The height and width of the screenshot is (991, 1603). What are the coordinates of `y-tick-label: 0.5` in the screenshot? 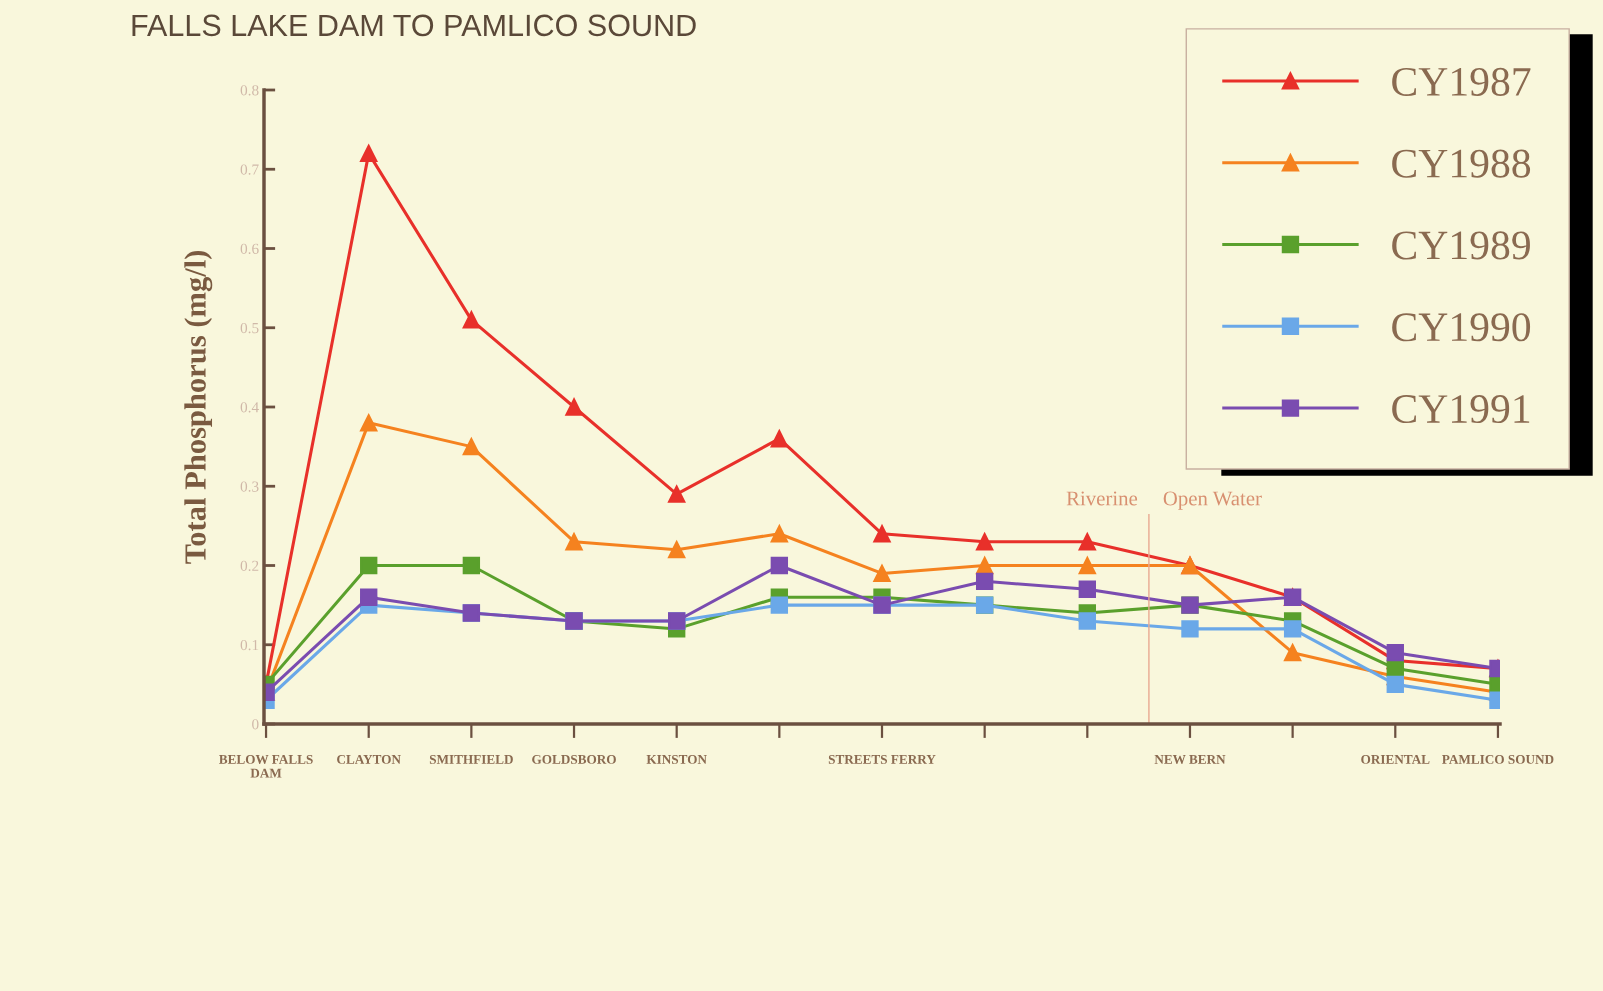 It's located at (249, 328).